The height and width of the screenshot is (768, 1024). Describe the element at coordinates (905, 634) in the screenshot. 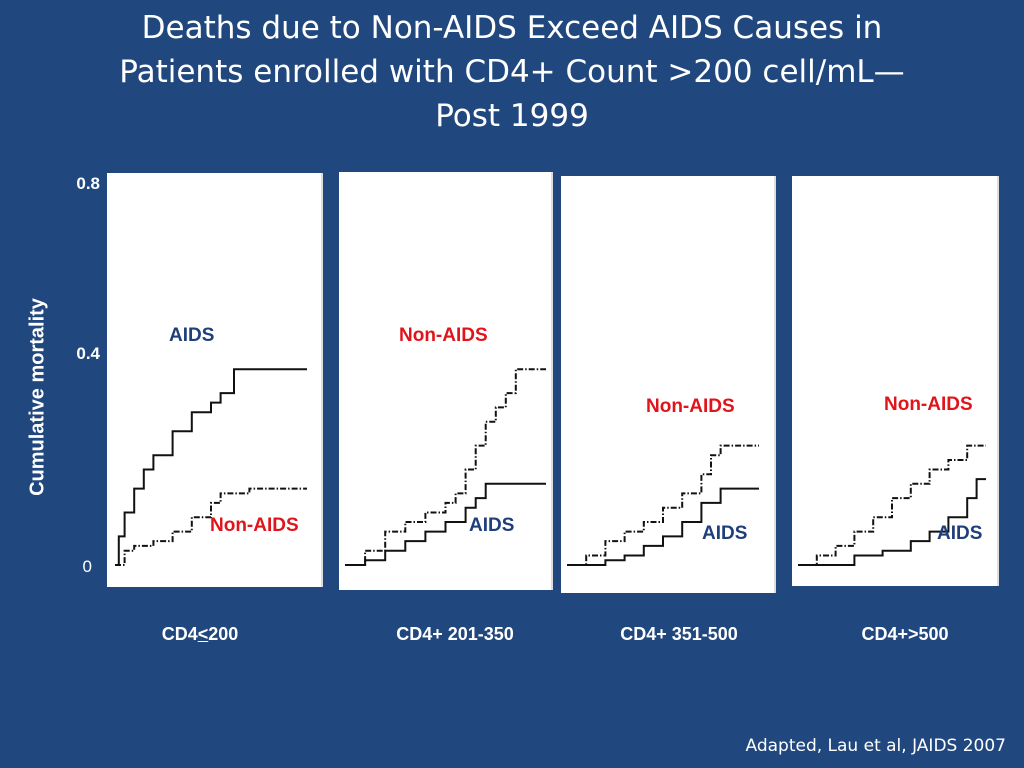

I see `panel-caption-cd4-over-500: CD4+>500` at that location.